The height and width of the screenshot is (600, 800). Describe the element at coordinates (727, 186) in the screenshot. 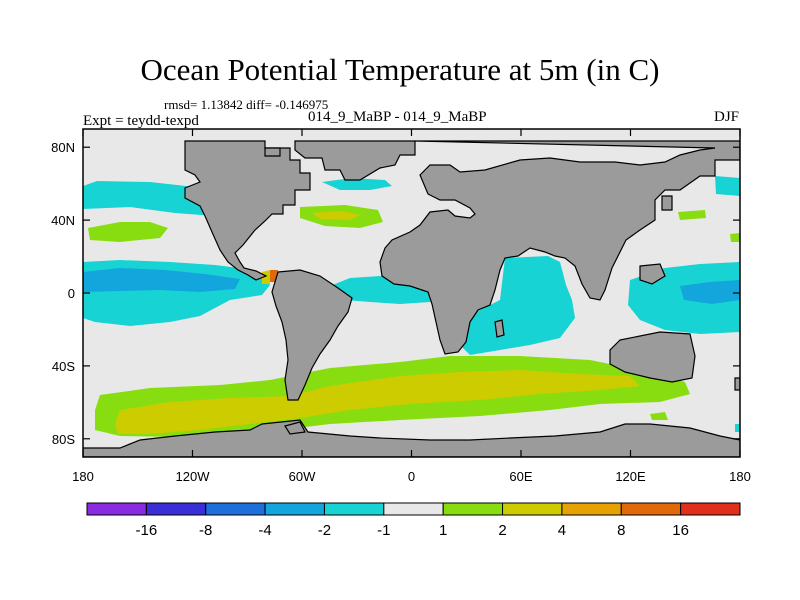

I see `northeast-pacific-cool-region` at that location.